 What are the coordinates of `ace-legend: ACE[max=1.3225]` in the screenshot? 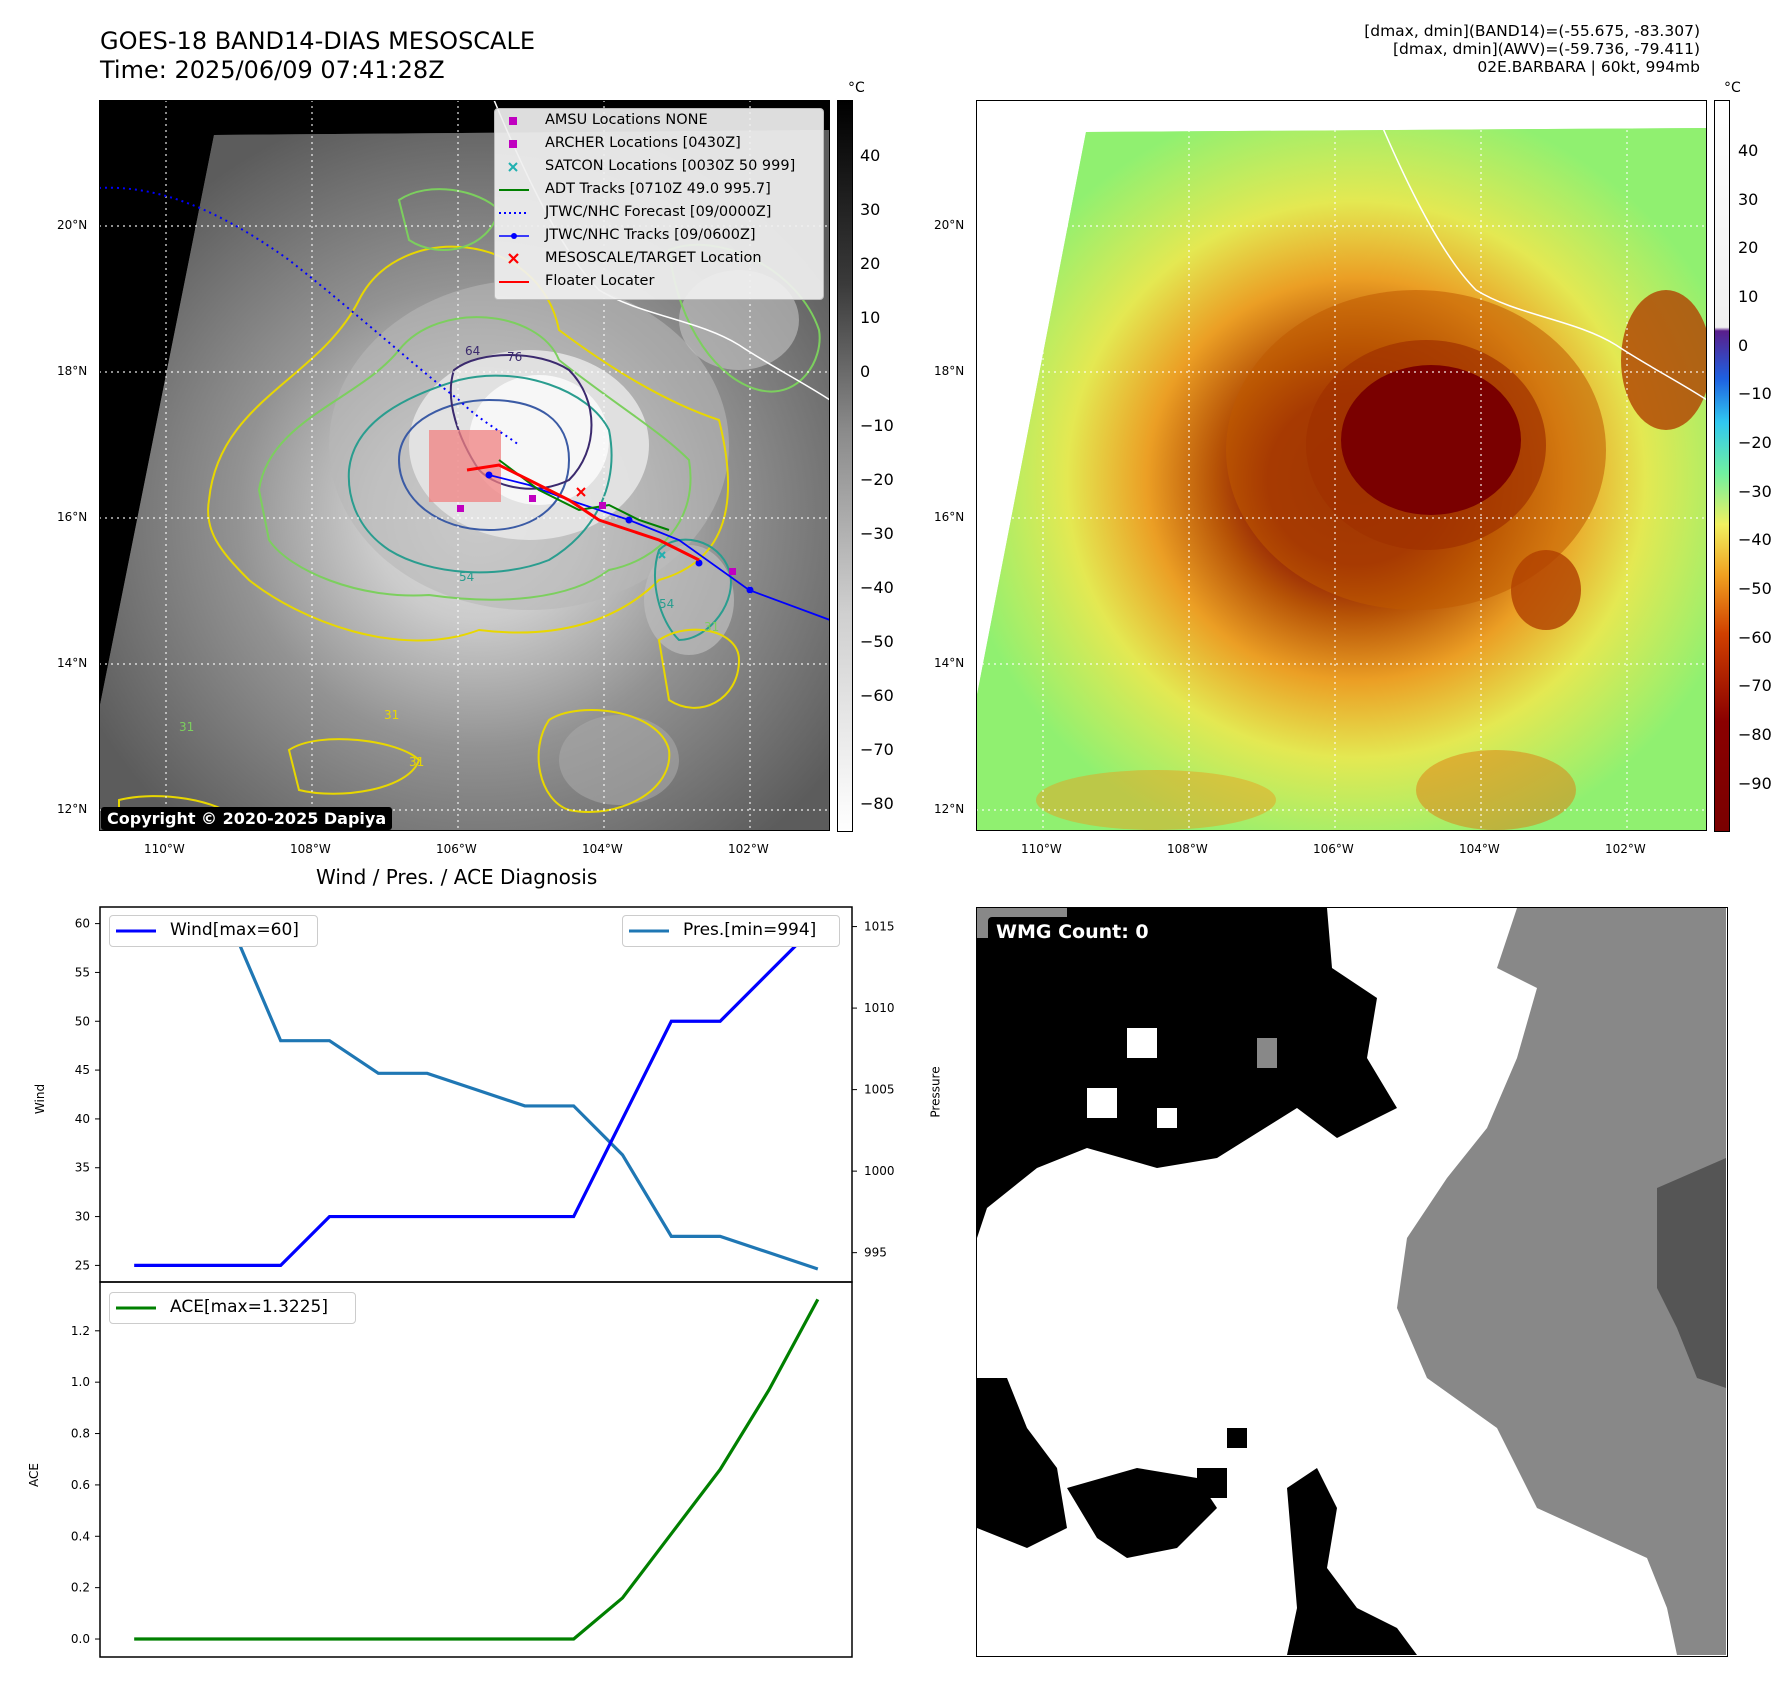 It's located at (232, 1308).